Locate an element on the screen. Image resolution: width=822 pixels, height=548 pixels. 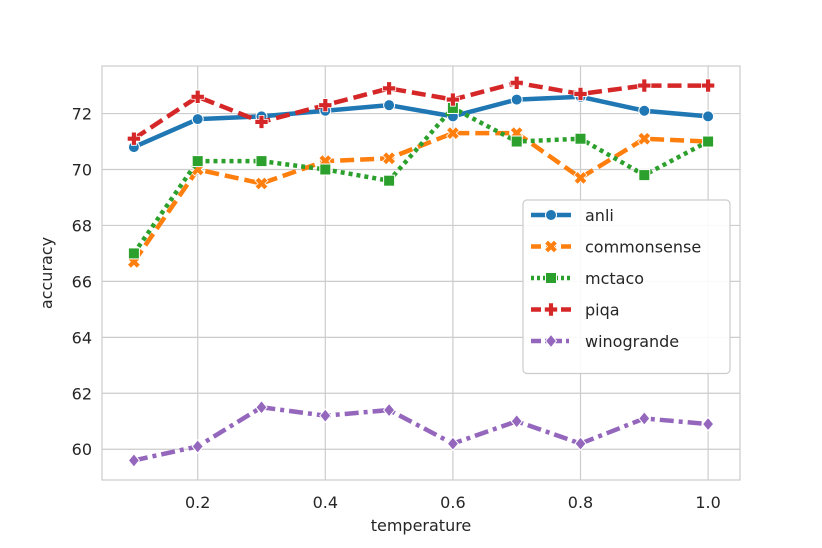
x-tick-label: 1.0 is located at coordinates (707, 502).